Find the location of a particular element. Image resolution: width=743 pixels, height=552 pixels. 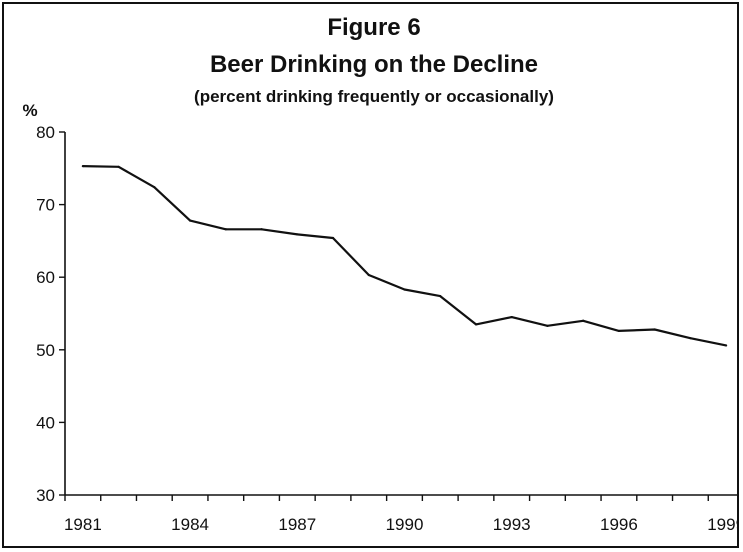

x-tick-label: 1993 is located at coordinates (512, 524).